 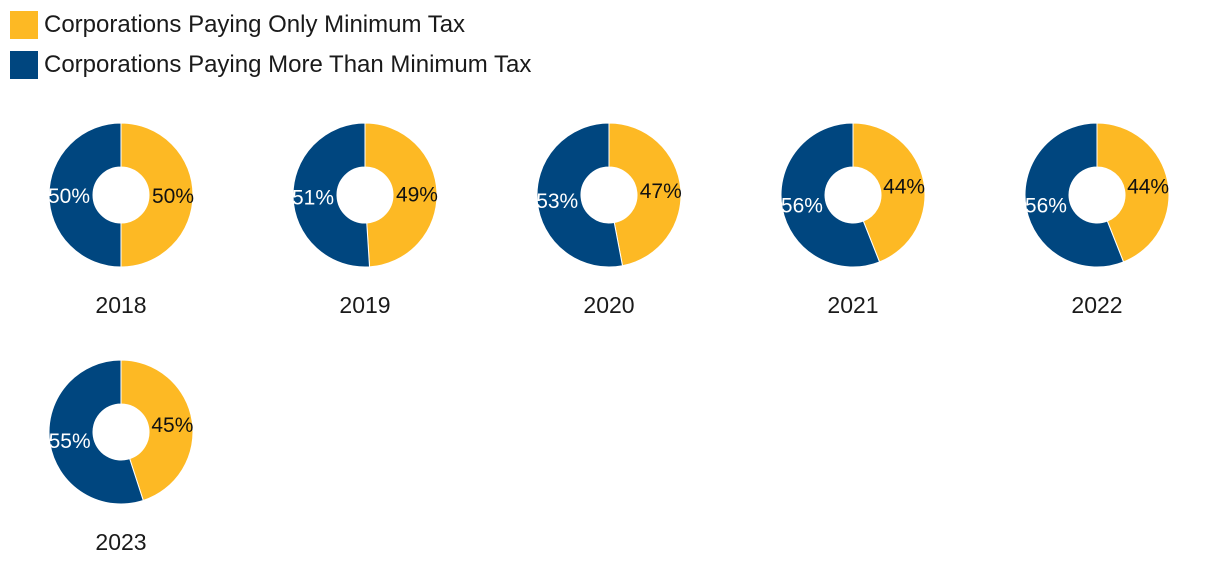 I want to click on year-label-2023: 2023, so click(x=120, y=542).